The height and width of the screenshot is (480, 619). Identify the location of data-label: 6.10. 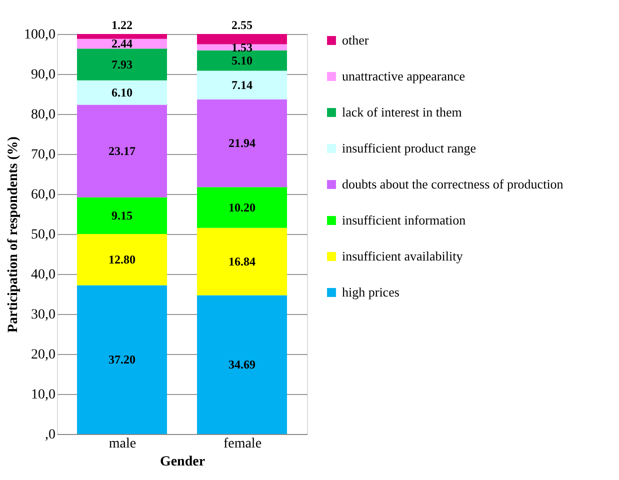
(122, 93).